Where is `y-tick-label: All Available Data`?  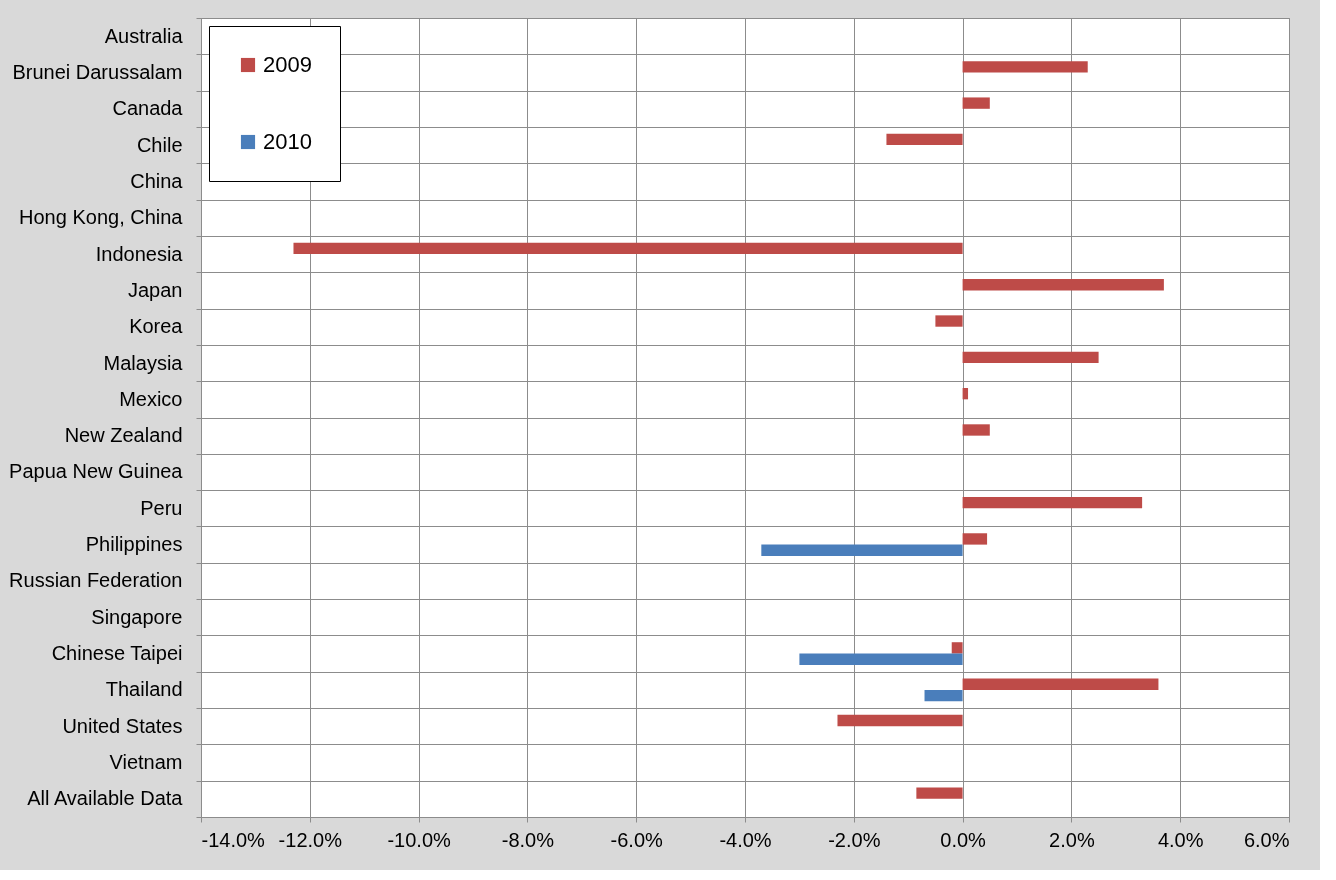 y-tick-label: All Available Data is located at coordinates (105, 798).